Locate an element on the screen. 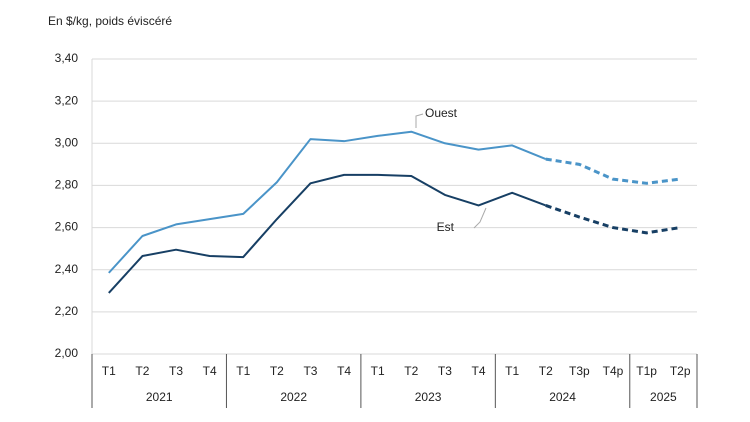 Image resolution: width=750 pixels, height=422 pixels. y-tick-label: 2,80 is located at coordinates (67, 185).